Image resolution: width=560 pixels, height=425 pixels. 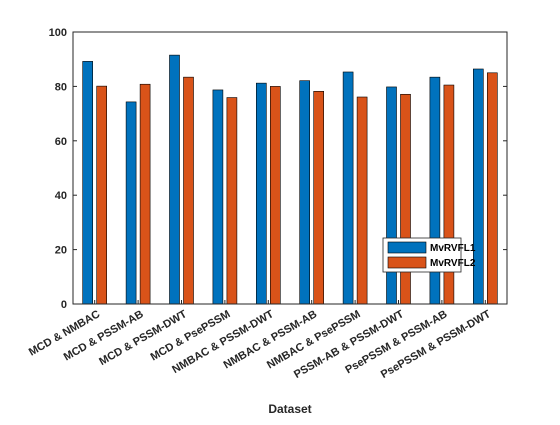 What do you see at coordinates (61, 196) in the screenshot?
I see `y-tick-label: 40` at bounding box center [61, 196].